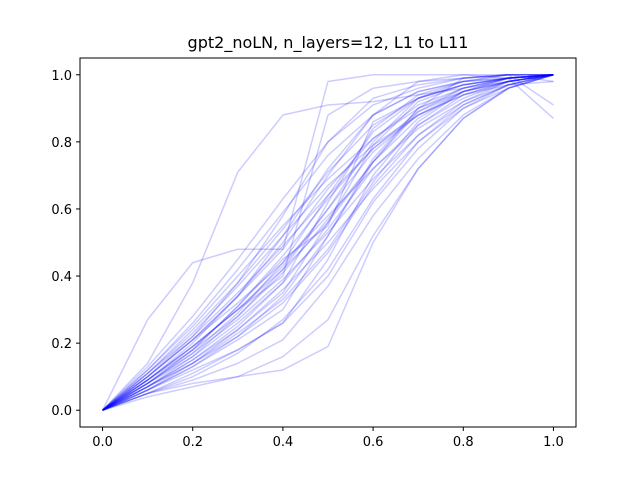  I want to click on x-tick-label: 0.4, so click(283, 442).